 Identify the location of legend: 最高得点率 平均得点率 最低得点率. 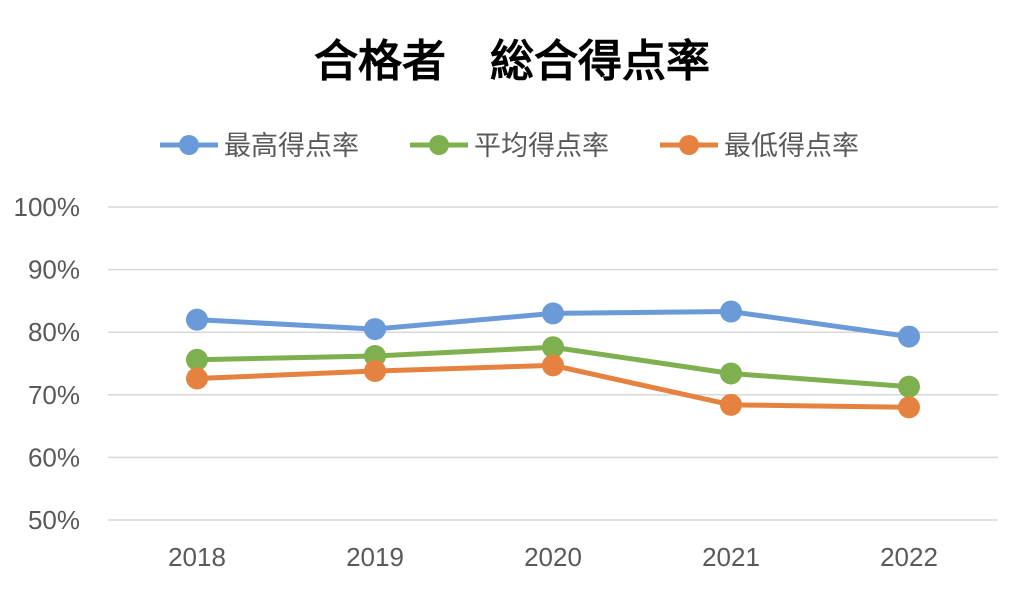
(509, 146).